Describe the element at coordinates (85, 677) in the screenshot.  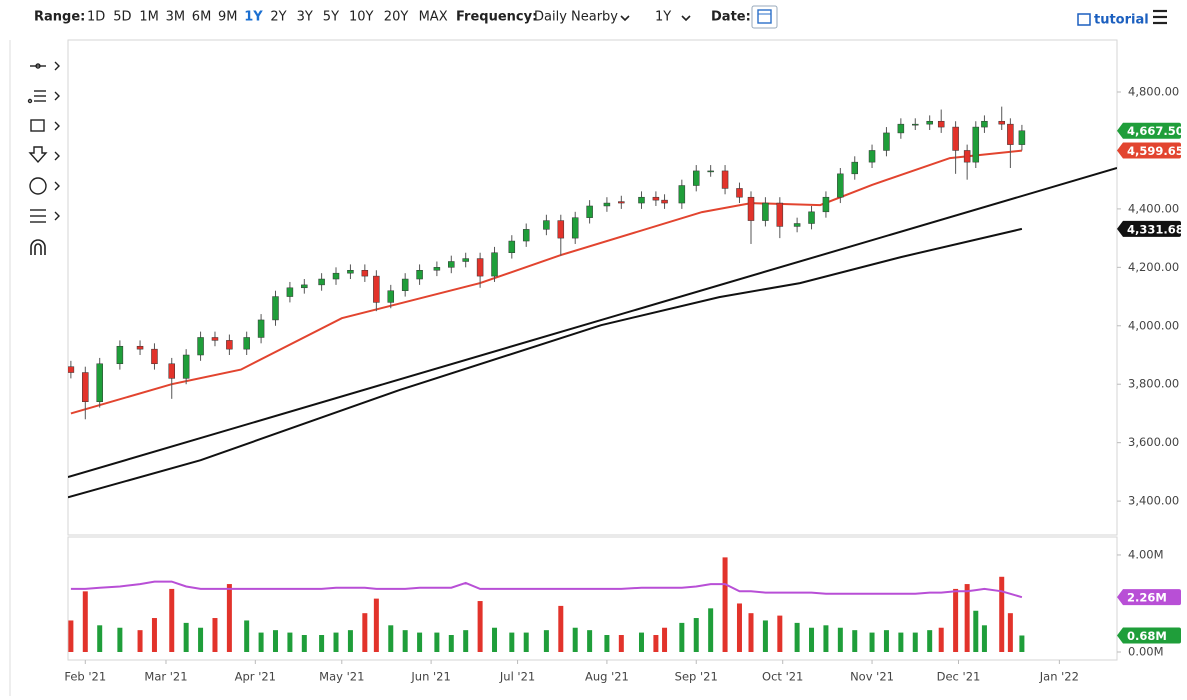
I see `x-tick-label: Feb '21` at that location.